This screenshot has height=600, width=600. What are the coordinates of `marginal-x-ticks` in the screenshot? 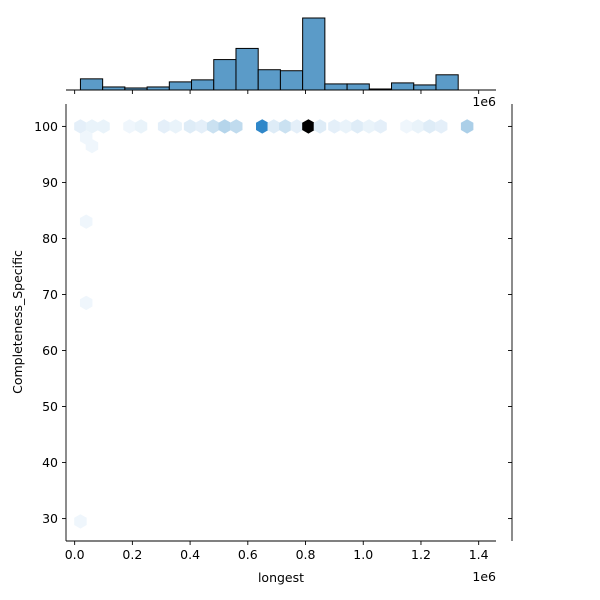 It's located at (277, 92).